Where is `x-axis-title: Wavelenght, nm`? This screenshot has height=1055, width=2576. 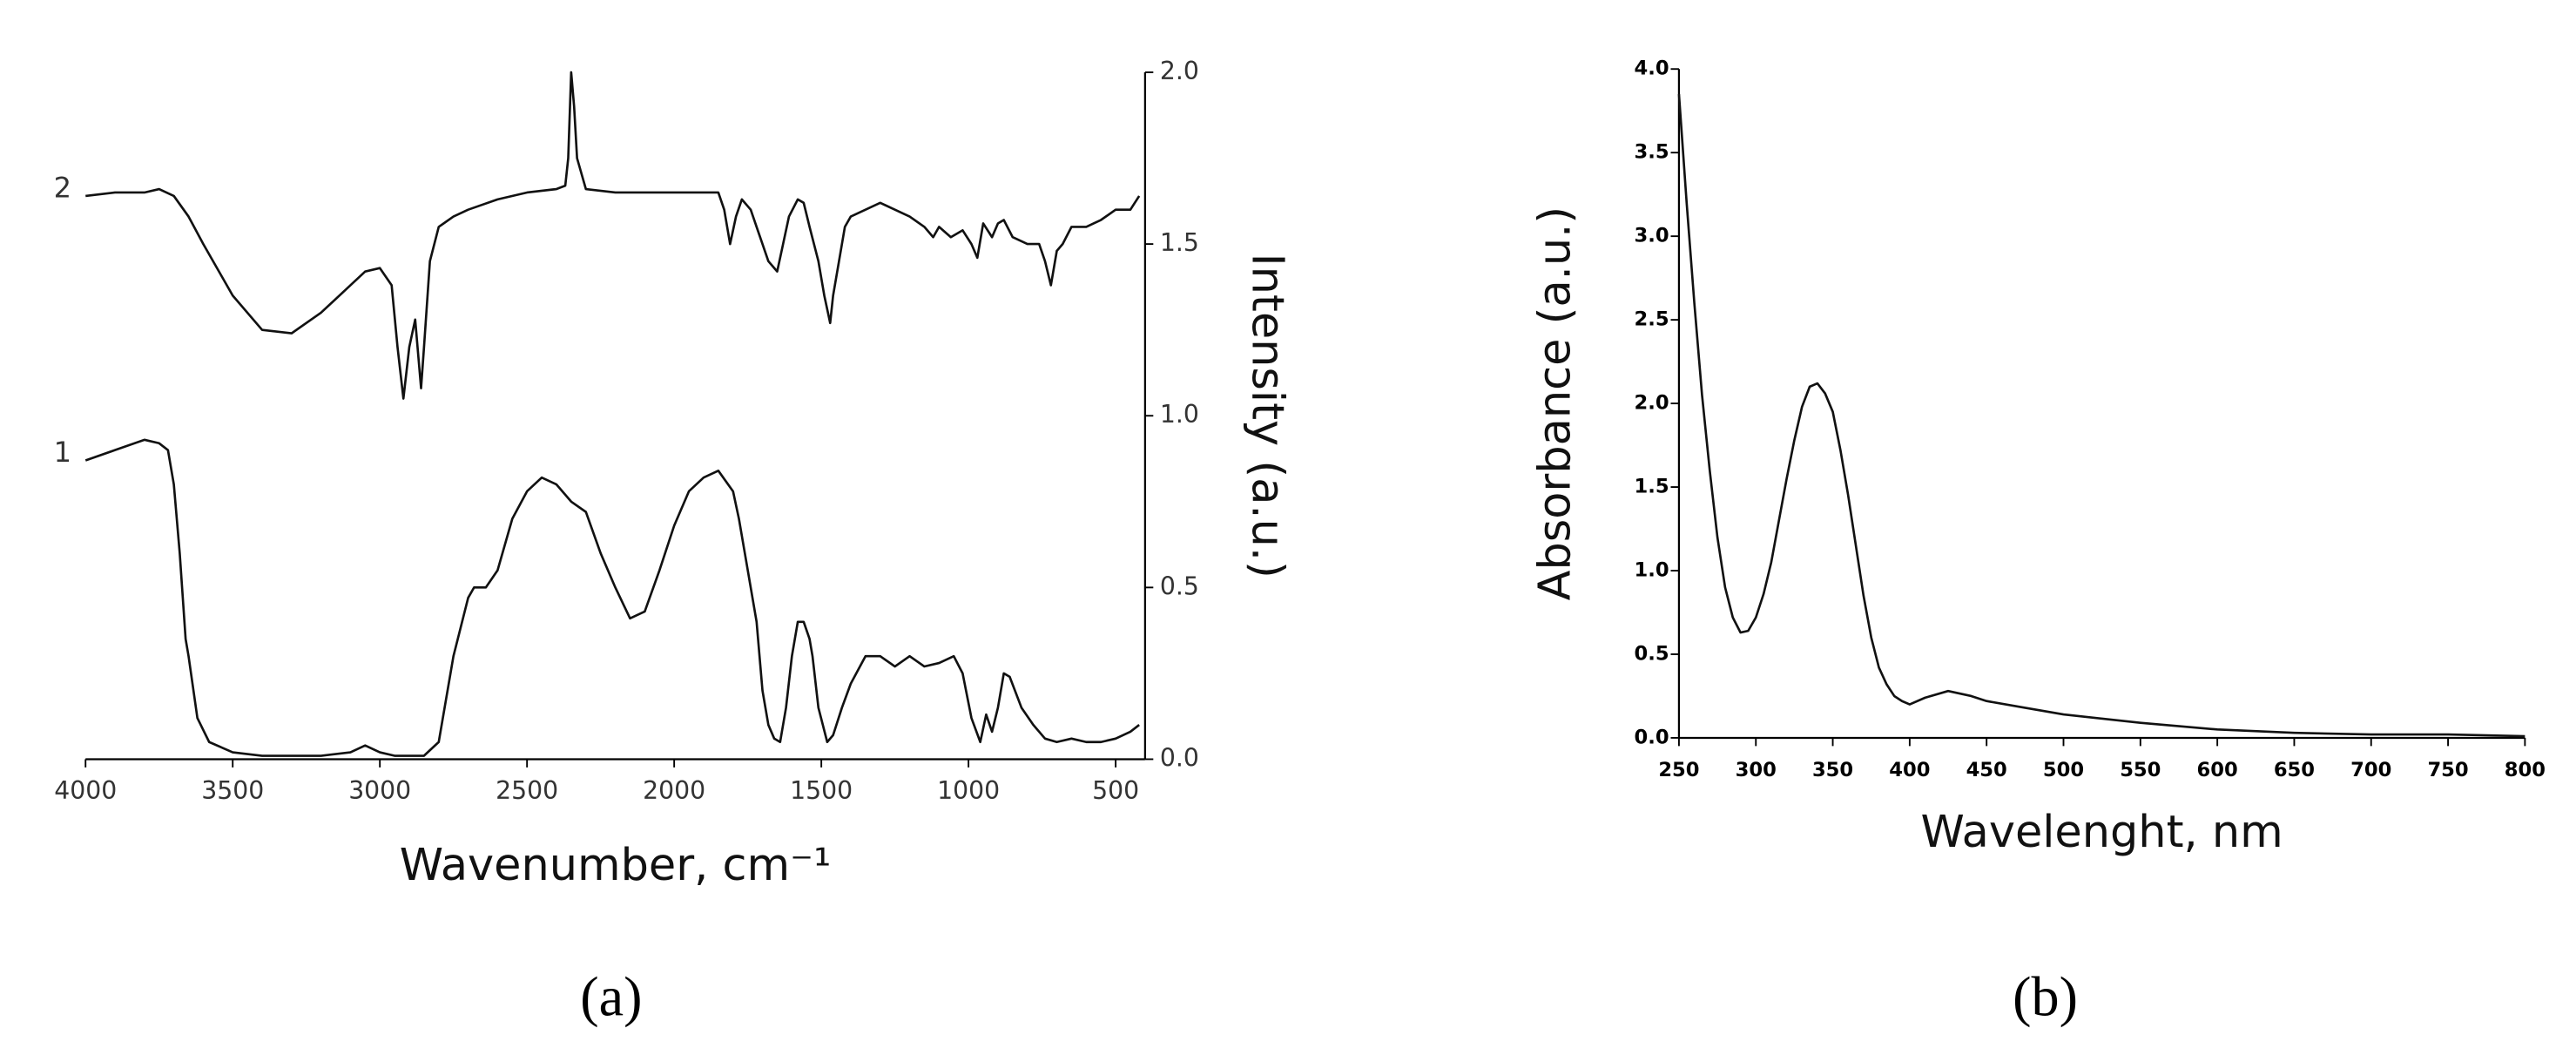 x-axis-title: Wavelenght, nm is located at coordinates (2102, 832).